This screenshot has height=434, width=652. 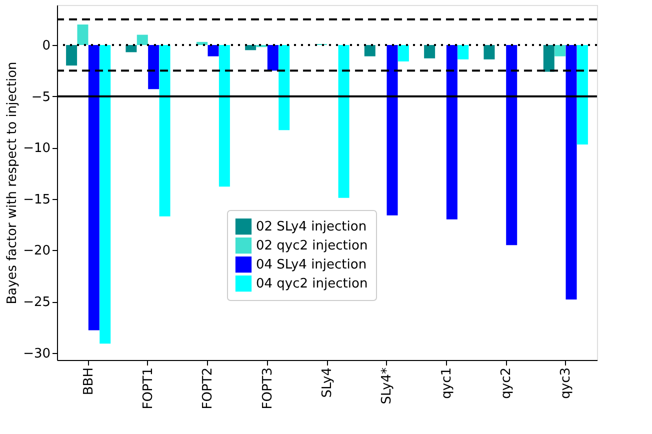 I want to click on x-tick-label: SLy4, so click(x=327, y=383).